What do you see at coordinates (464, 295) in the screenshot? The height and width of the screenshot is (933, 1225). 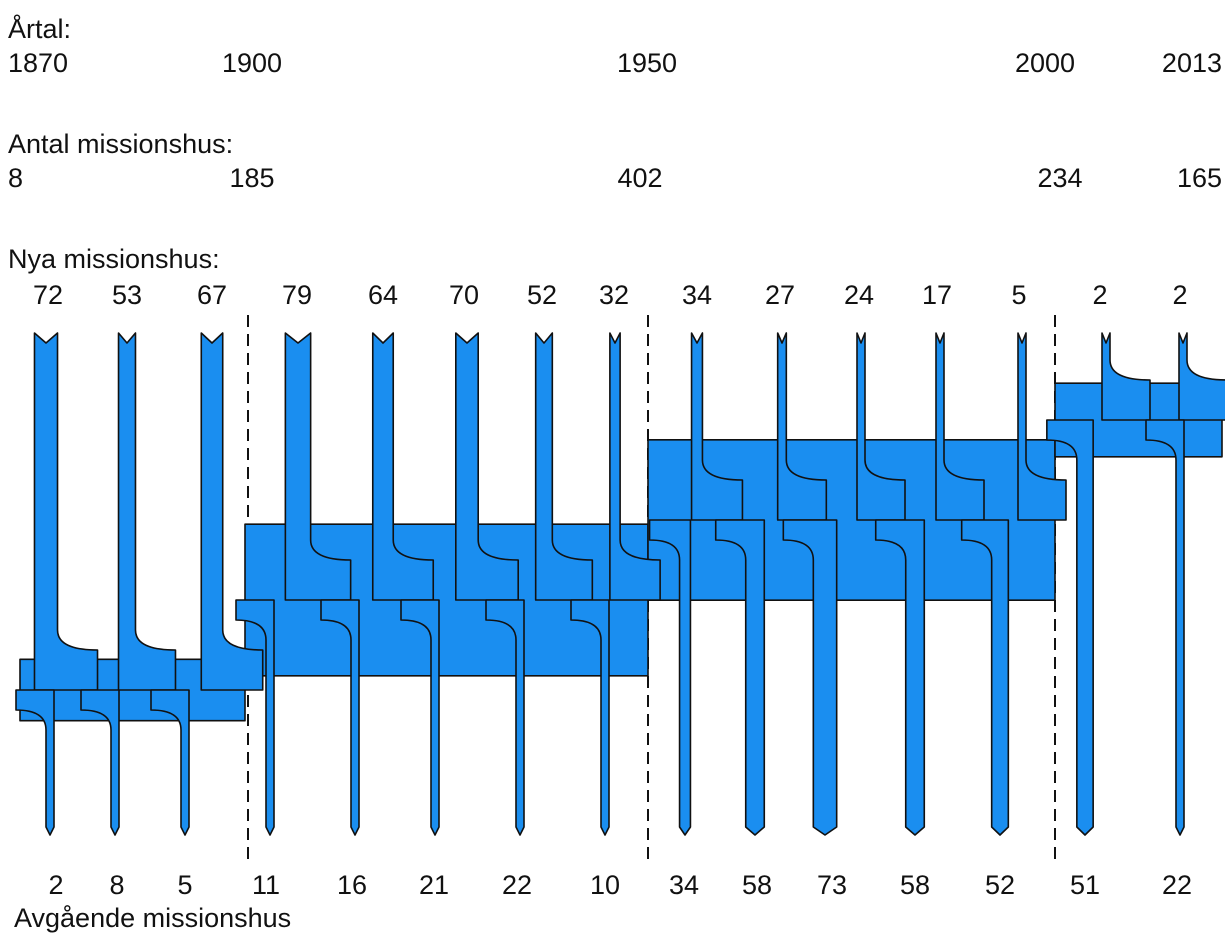 I see `new-houses-value: 70` at bounding box center [464, 295].